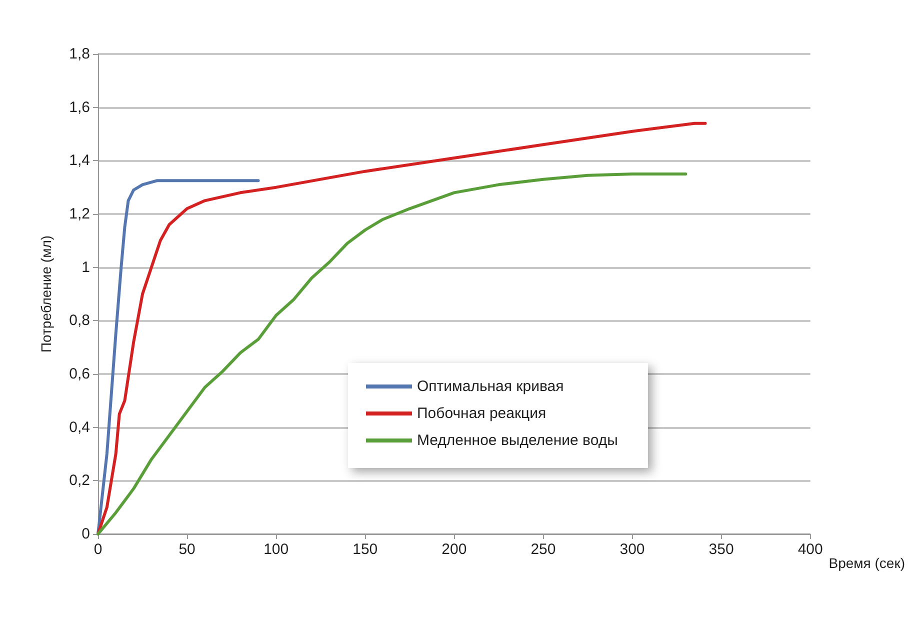  I want to click on y-tick-label: 1,4, so click(79, 161).